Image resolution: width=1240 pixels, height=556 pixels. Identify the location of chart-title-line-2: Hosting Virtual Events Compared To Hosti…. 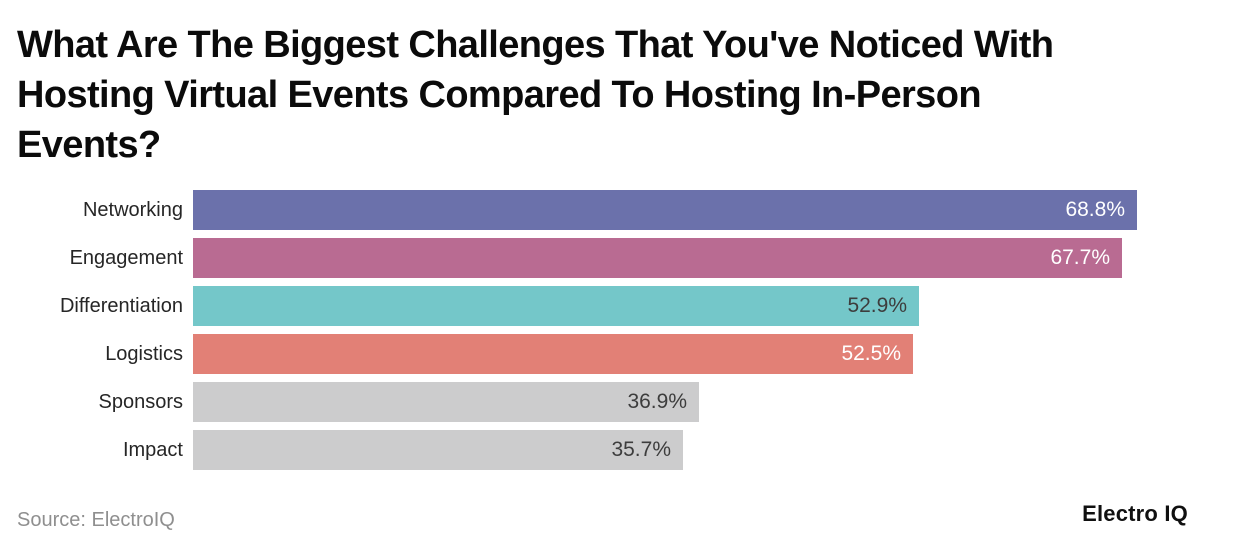
(499, 95).